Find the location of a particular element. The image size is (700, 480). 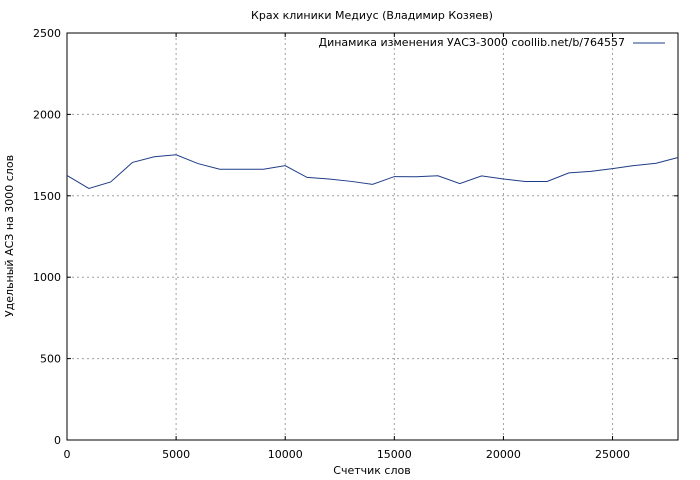

y-tick-label: 1500 is located at coordinates (47, 196).